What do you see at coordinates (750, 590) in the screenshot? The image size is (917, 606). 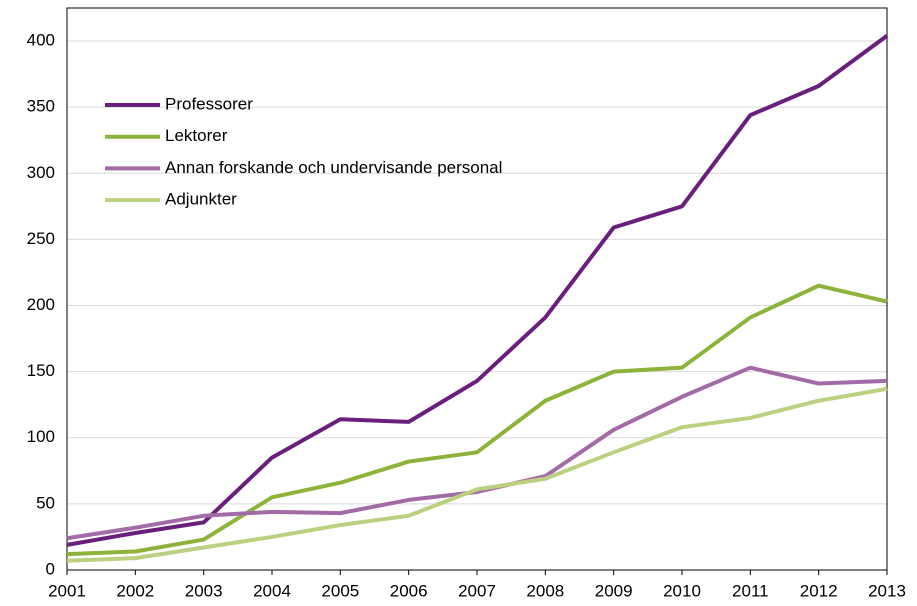 I see `x-tick-label: 2011` at bounding box center [750, 590].